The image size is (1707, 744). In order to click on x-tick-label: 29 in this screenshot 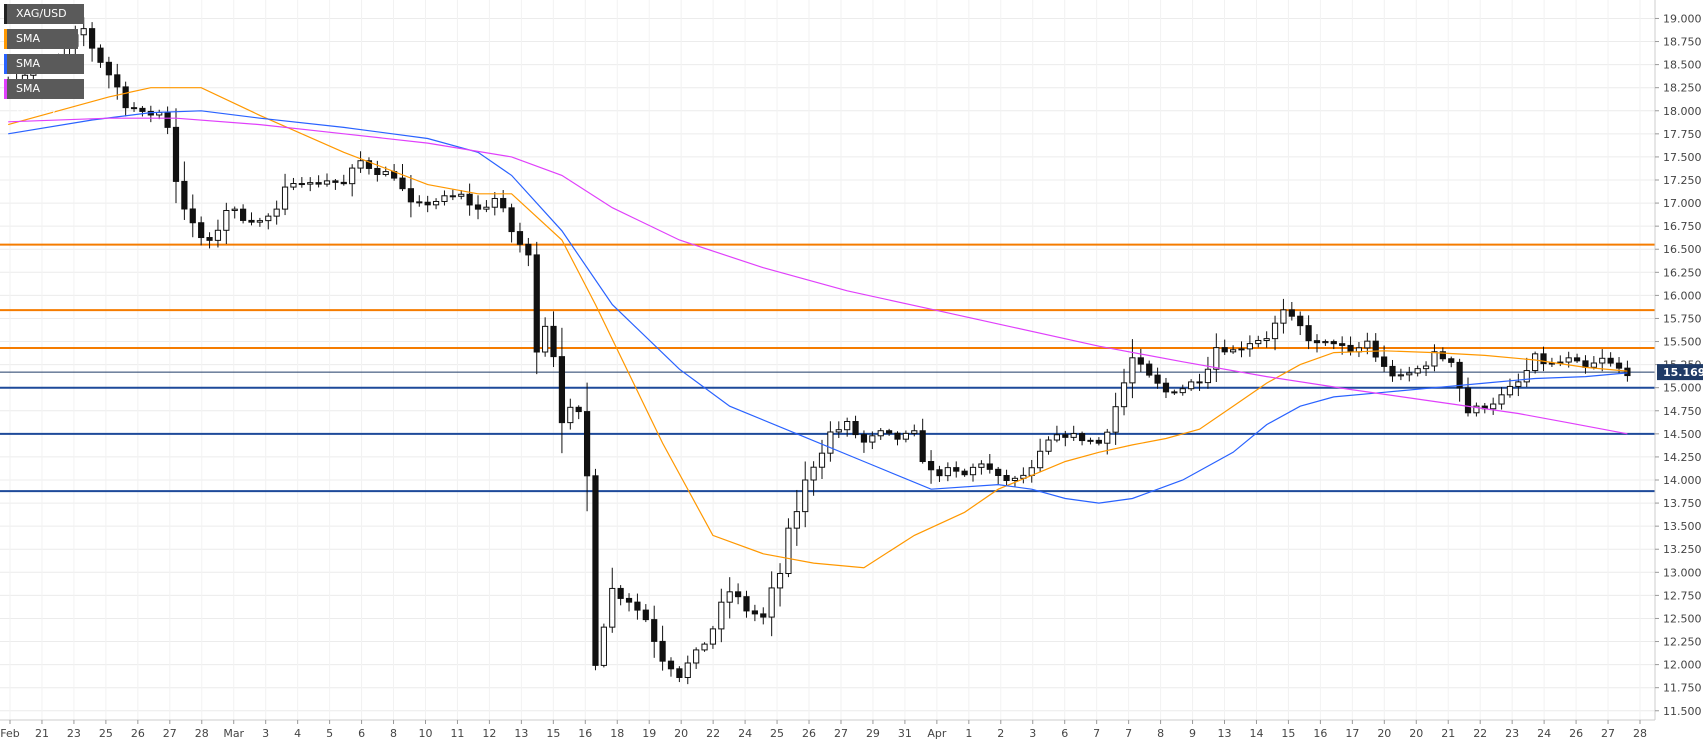, I will do `click(873, 733)`.